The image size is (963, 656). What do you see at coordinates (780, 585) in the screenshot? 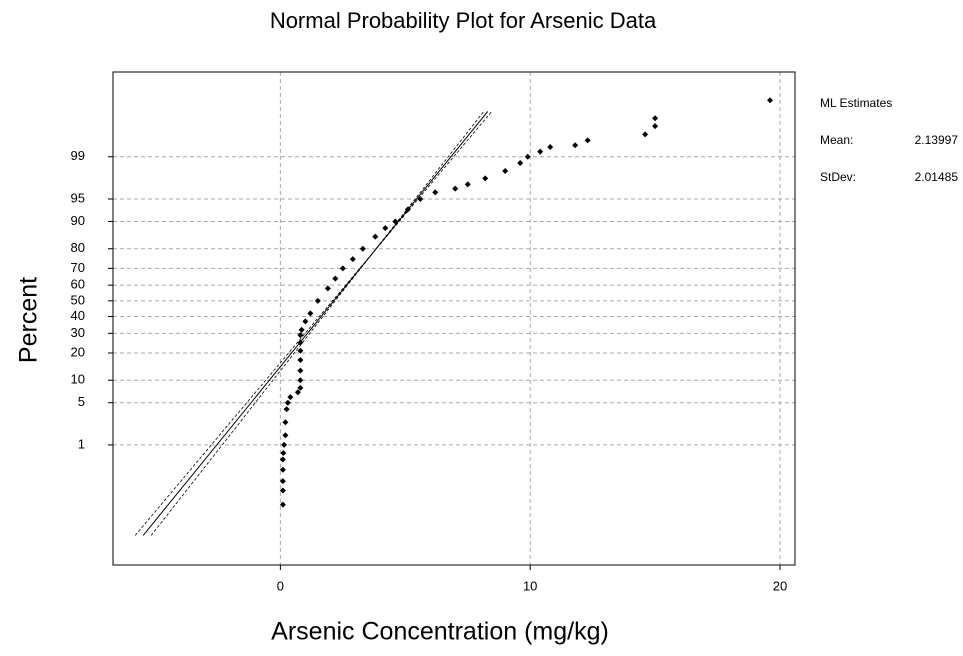
I see `x-tick-label: 20` at bounding box center [780, 585].